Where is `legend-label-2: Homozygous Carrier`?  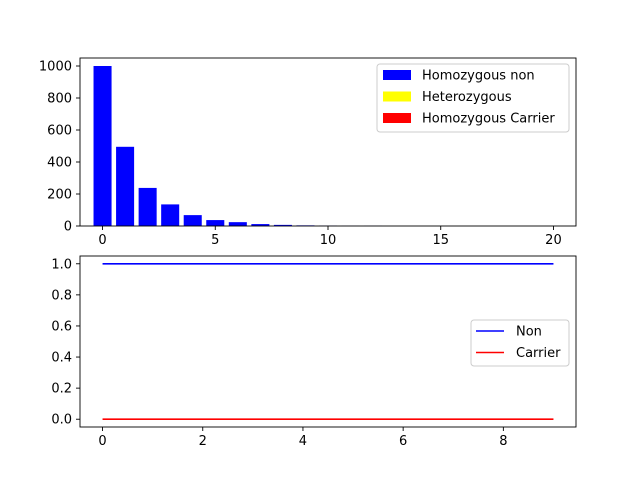
legend-label-2: Homozygous Carrier is located at coordinates (488, 119).